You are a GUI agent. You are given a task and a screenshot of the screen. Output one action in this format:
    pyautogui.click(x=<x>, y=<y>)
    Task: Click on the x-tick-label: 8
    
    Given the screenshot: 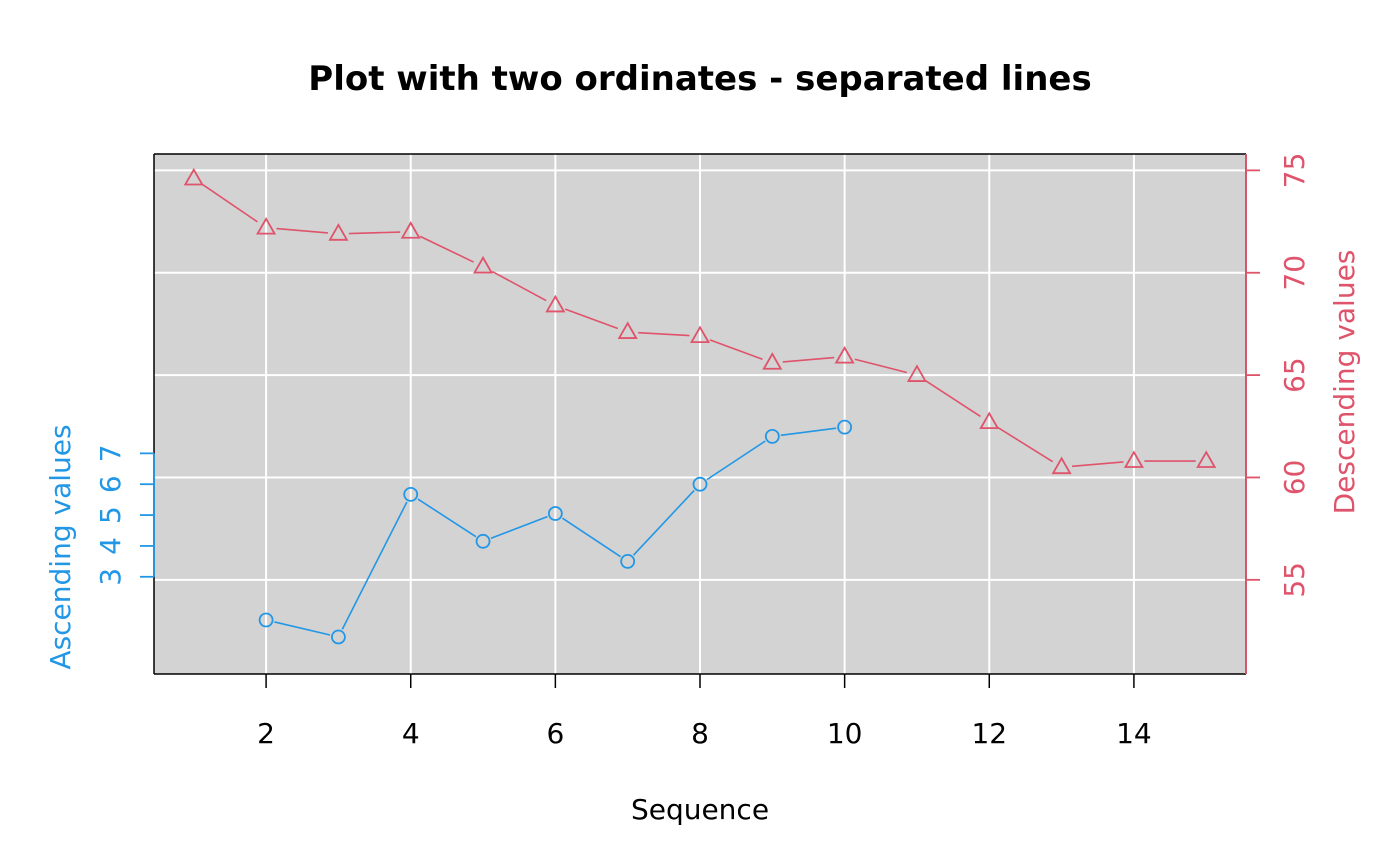 What is the action you would take?
    pyautogui.click(x=700, y=733)
    